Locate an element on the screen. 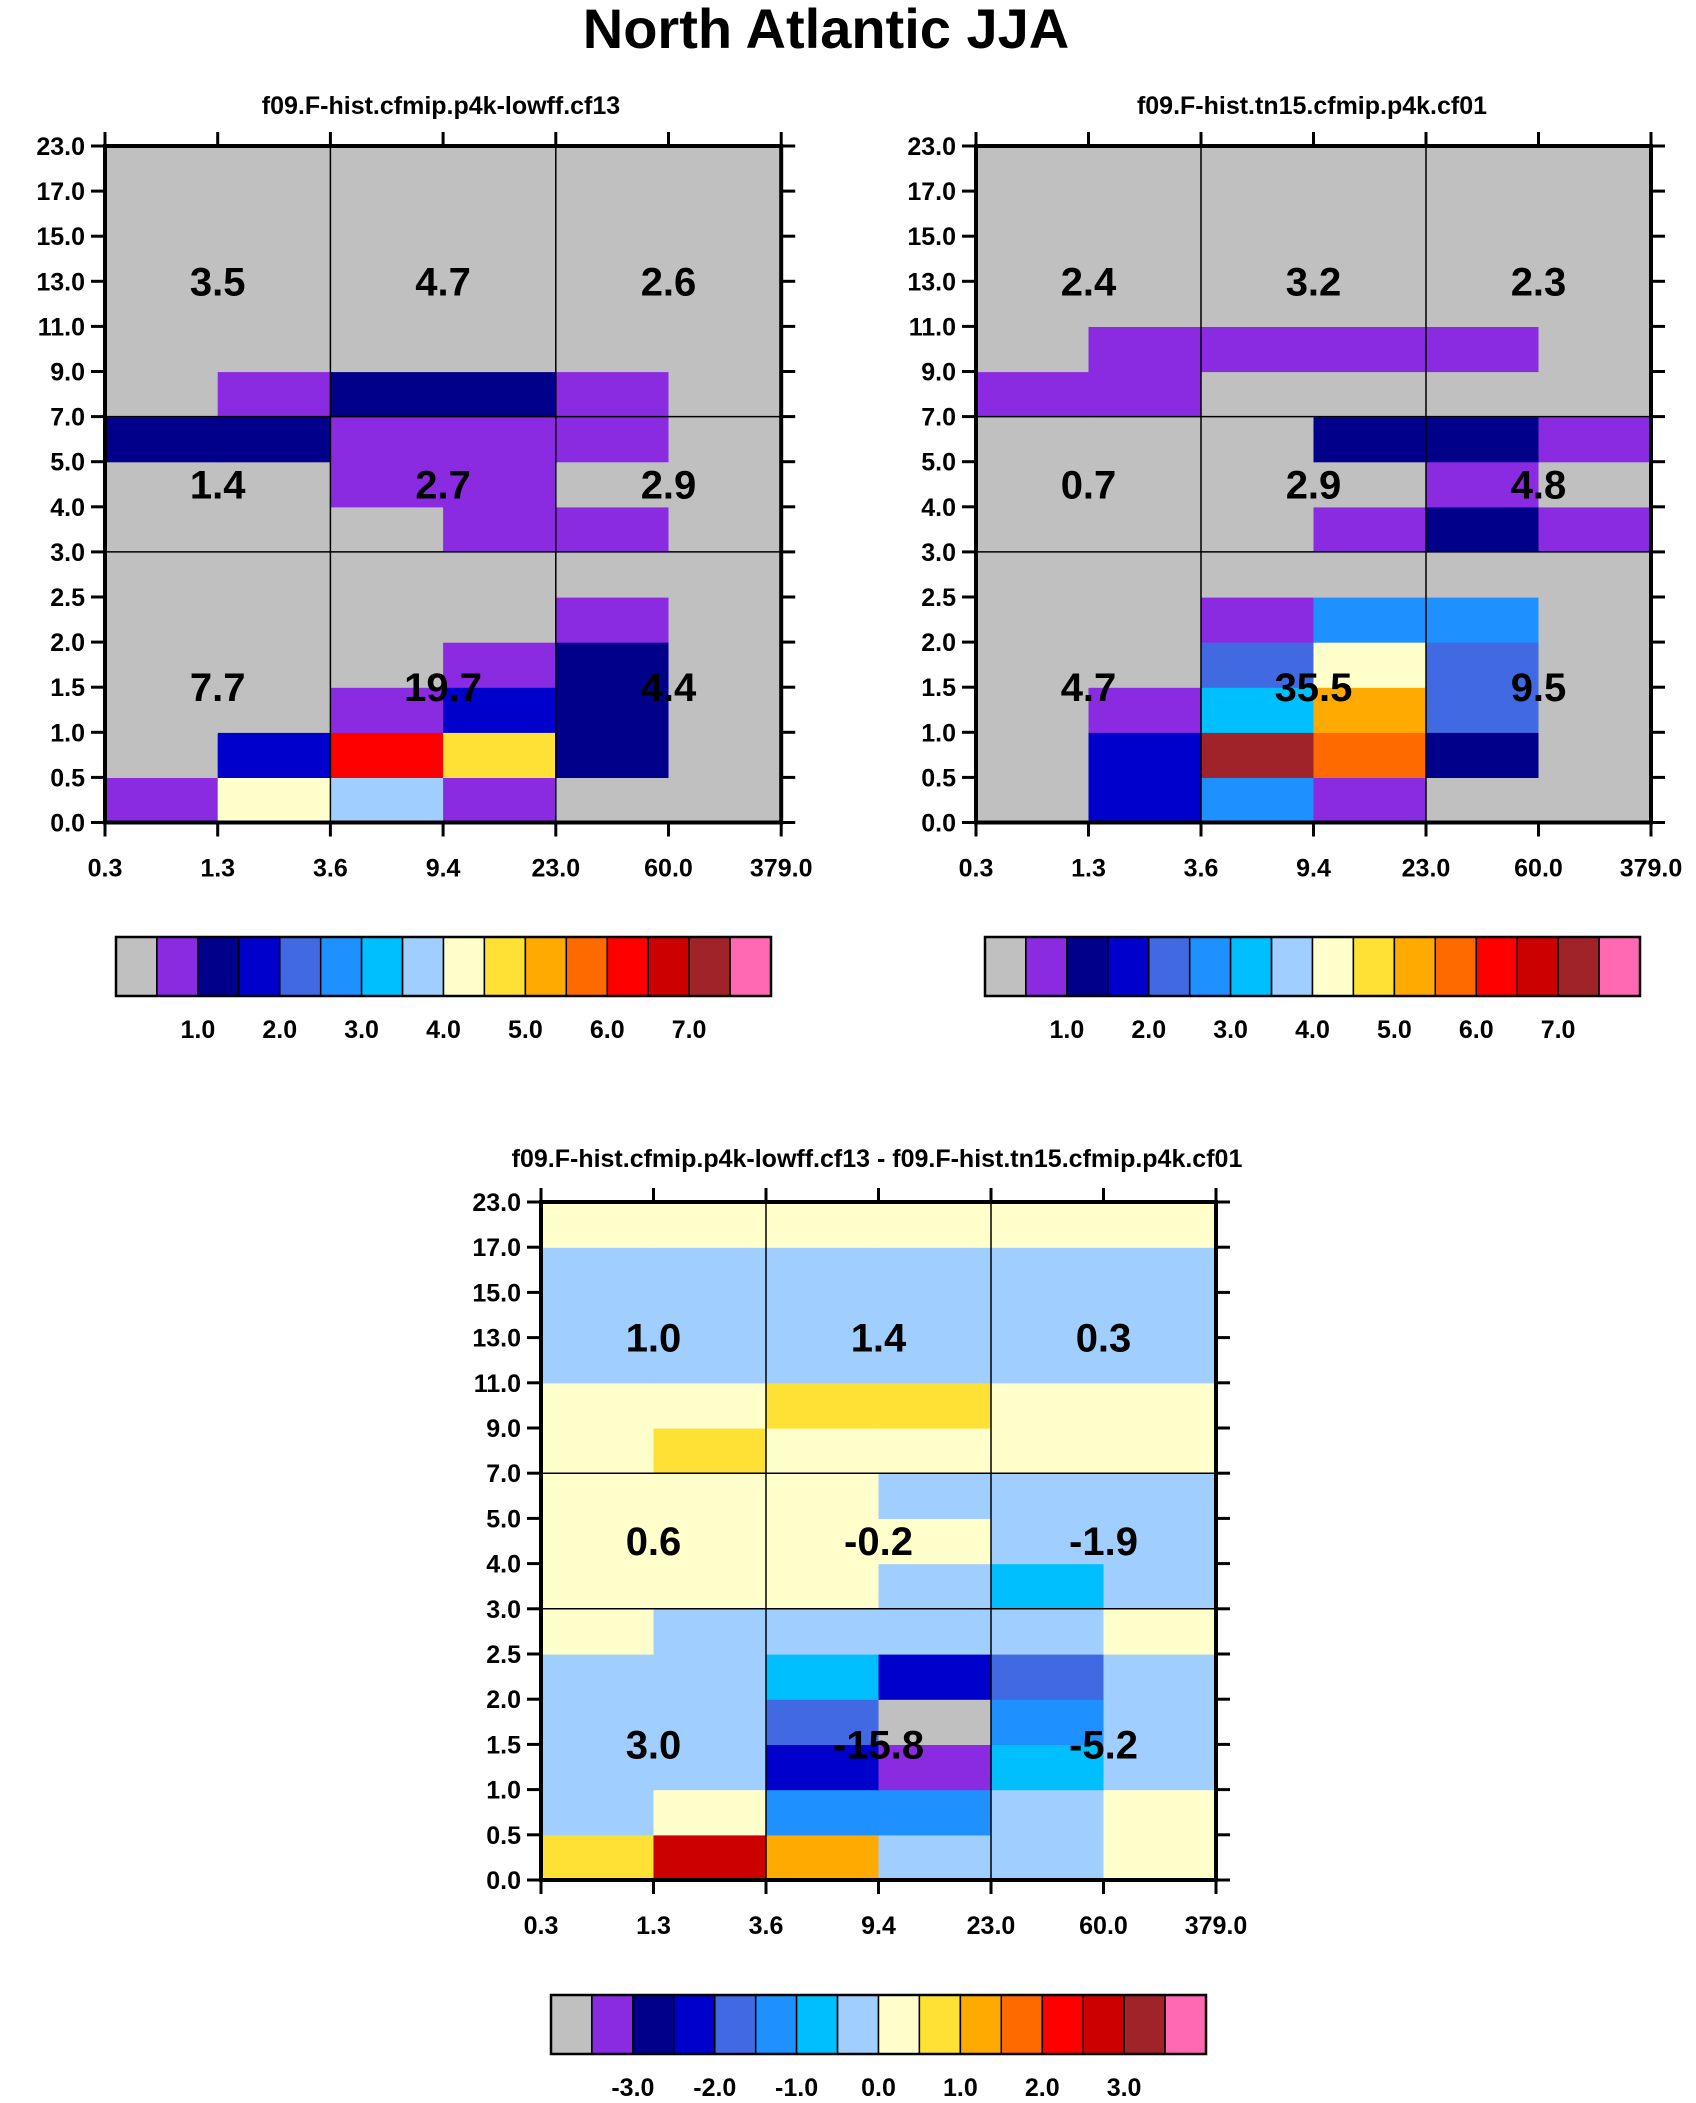  y-tick-label: 1.5 is located at coordinates (67, 688).